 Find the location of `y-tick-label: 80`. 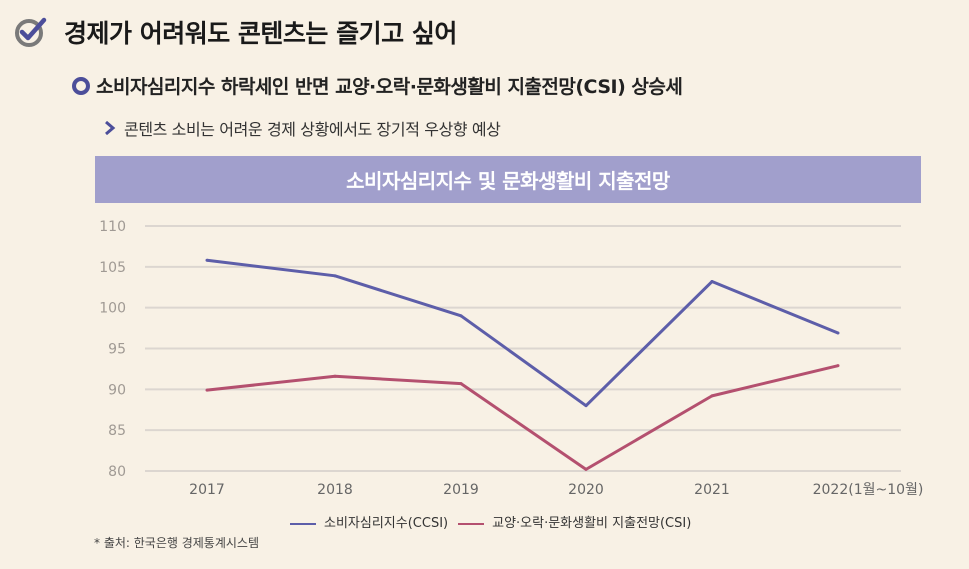

y-tick-label: 80 is located at coordinates (117, 472).